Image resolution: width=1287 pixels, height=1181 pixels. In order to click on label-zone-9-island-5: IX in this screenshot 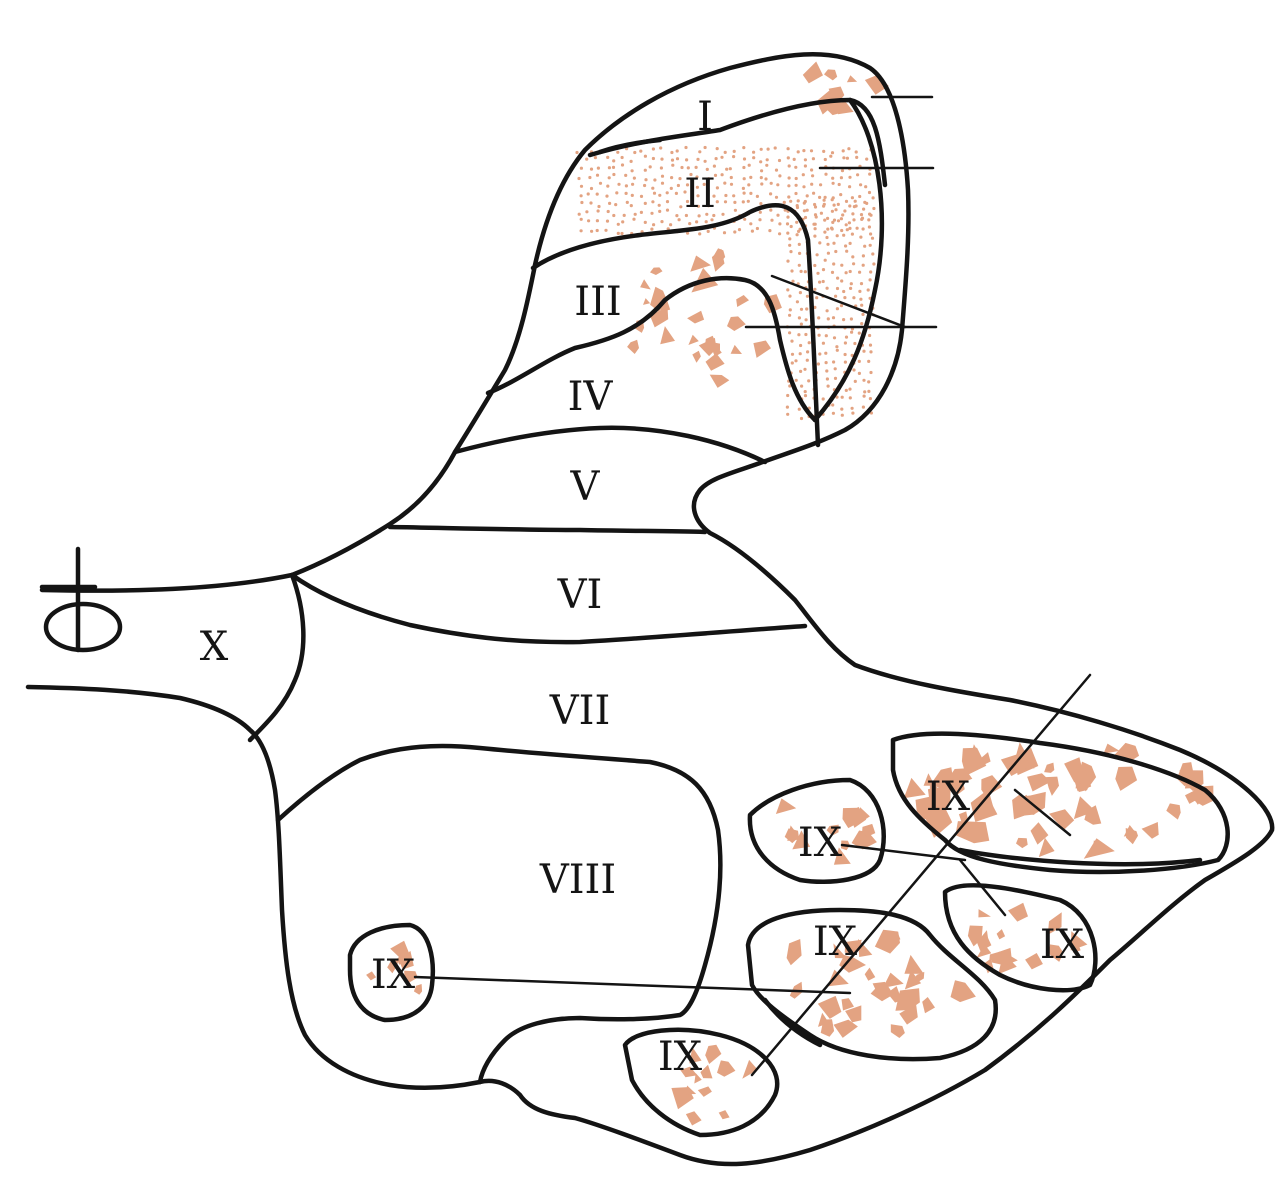, I will do `click(680, 1057)`.